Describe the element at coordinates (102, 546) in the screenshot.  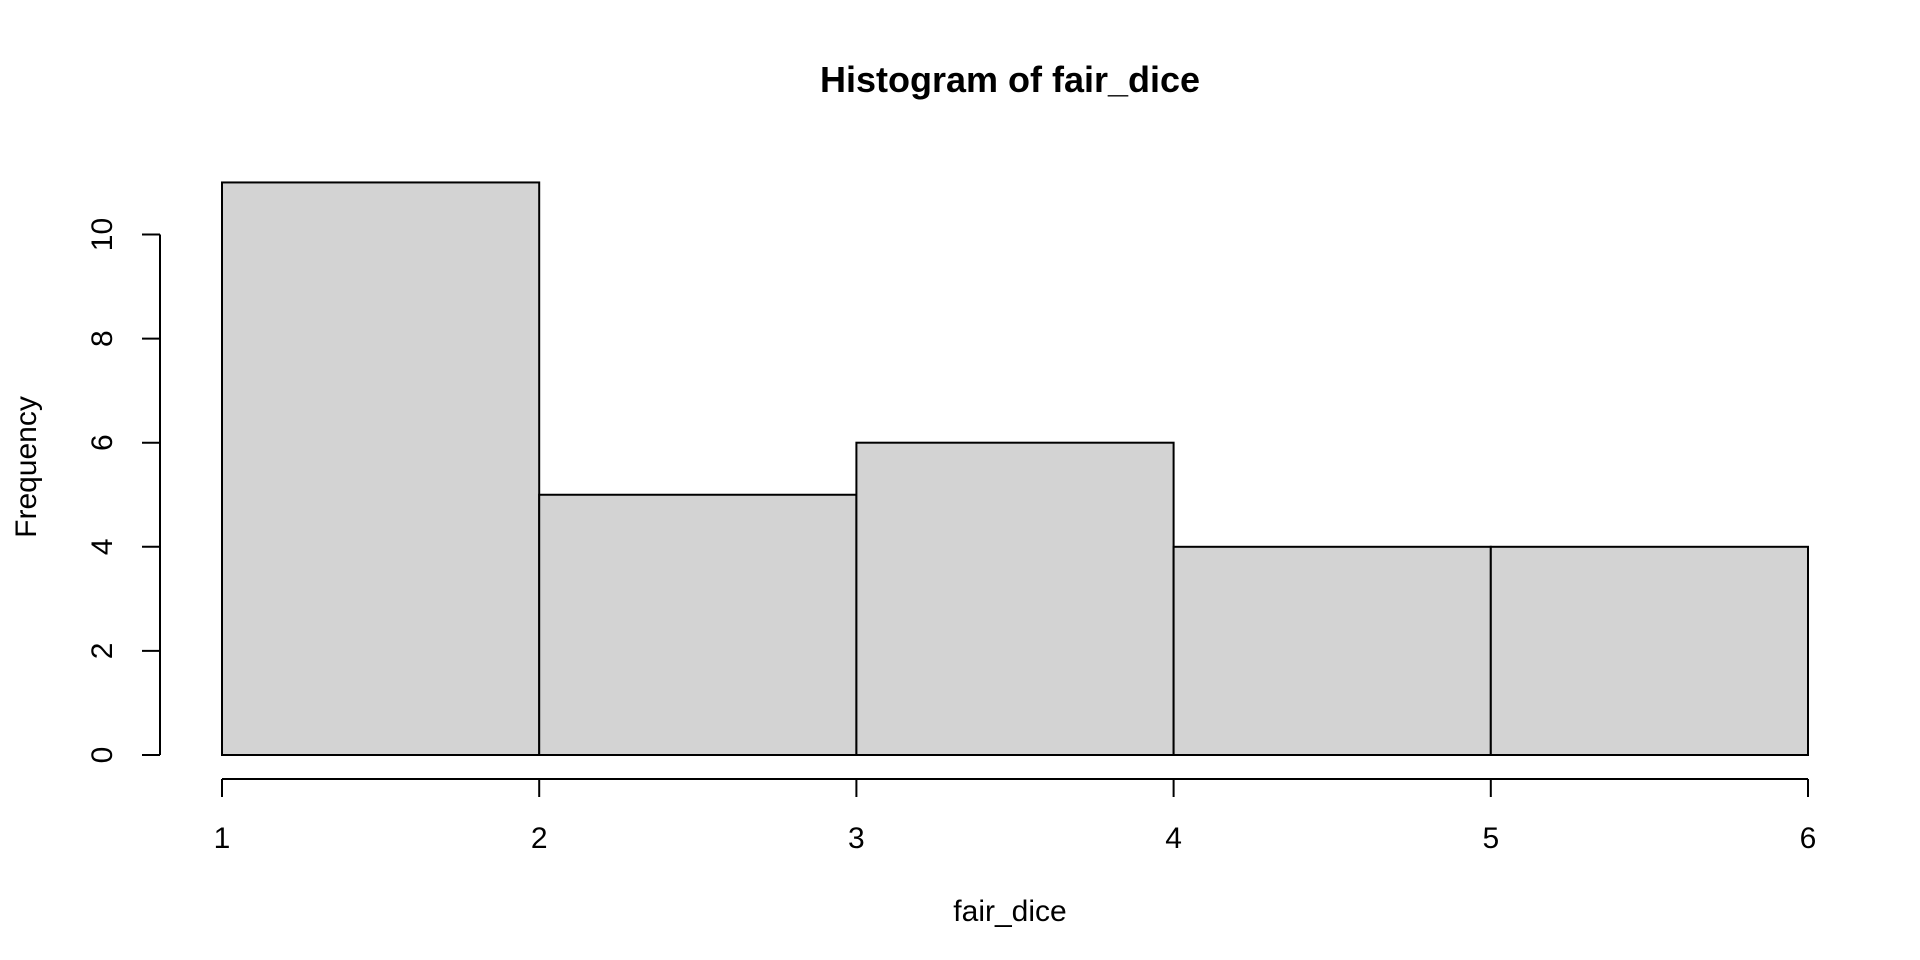
I see `y-tick-label-4: 4` at that location.